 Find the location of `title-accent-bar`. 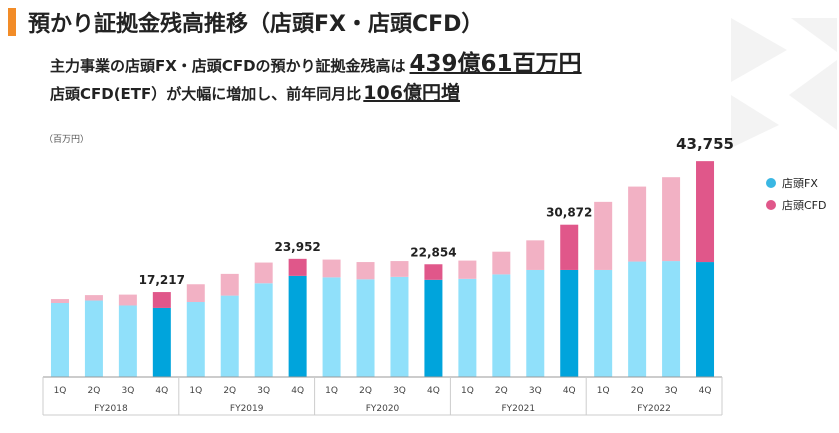

title-accent-bar is located at coordinates (12, 22).